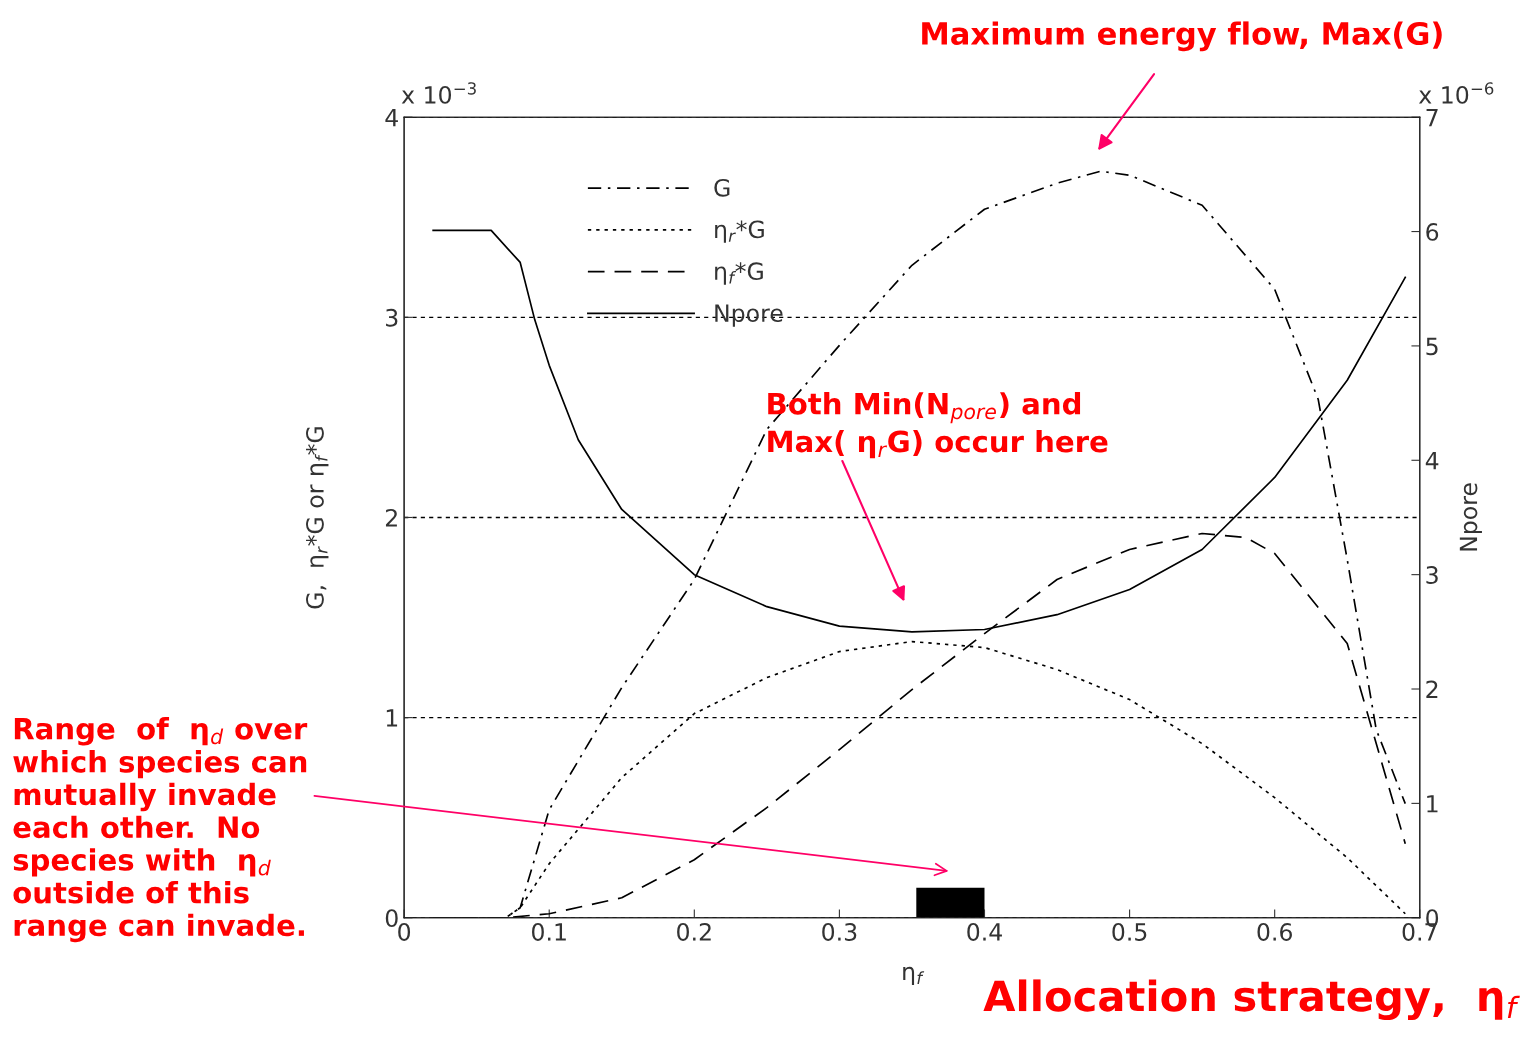  What do you see at coordinates (1432, 346) in the screenshot?
I see `y2-tick-label: 5` at bounding box center [1432, 346].